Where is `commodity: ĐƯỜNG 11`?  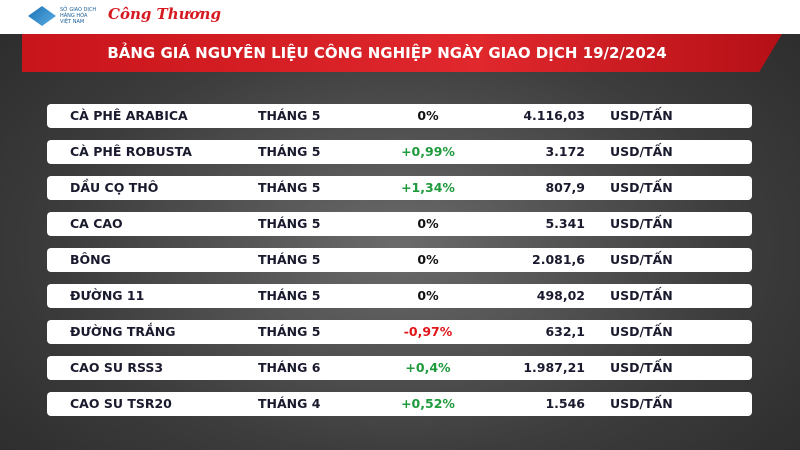 commodity: ĐƯỜNG 11 is located at coordinates (107, 295).